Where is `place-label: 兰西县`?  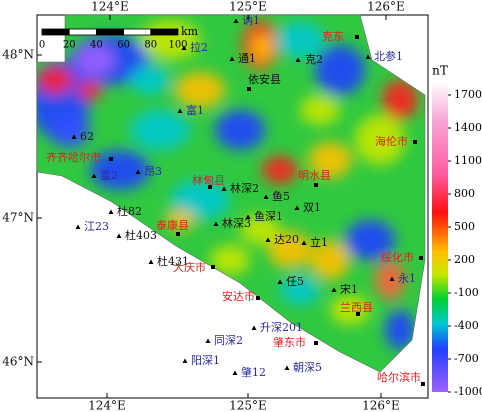 place-label: 兰西县 is located at coordinates (356, 307).